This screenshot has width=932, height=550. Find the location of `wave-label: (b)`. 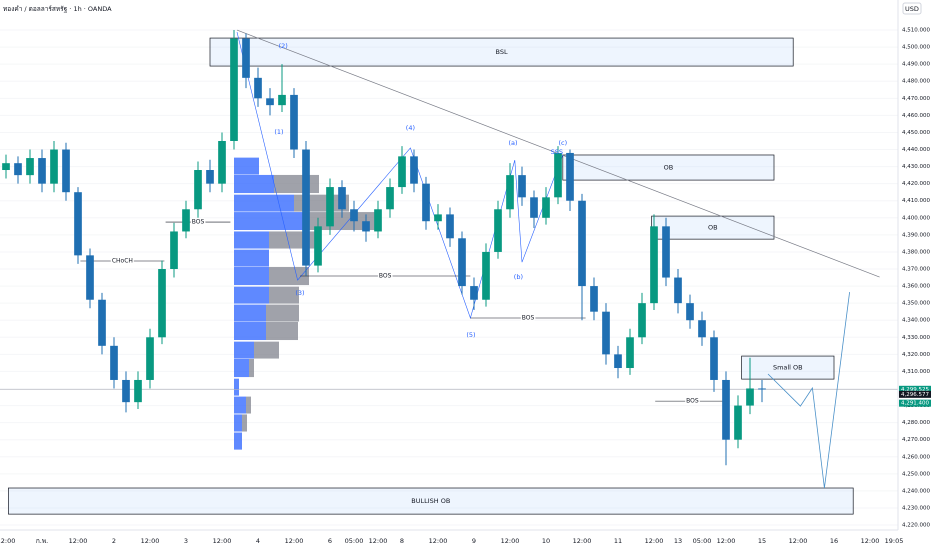

wave-label: (b) is located at coordinates (518, 277).